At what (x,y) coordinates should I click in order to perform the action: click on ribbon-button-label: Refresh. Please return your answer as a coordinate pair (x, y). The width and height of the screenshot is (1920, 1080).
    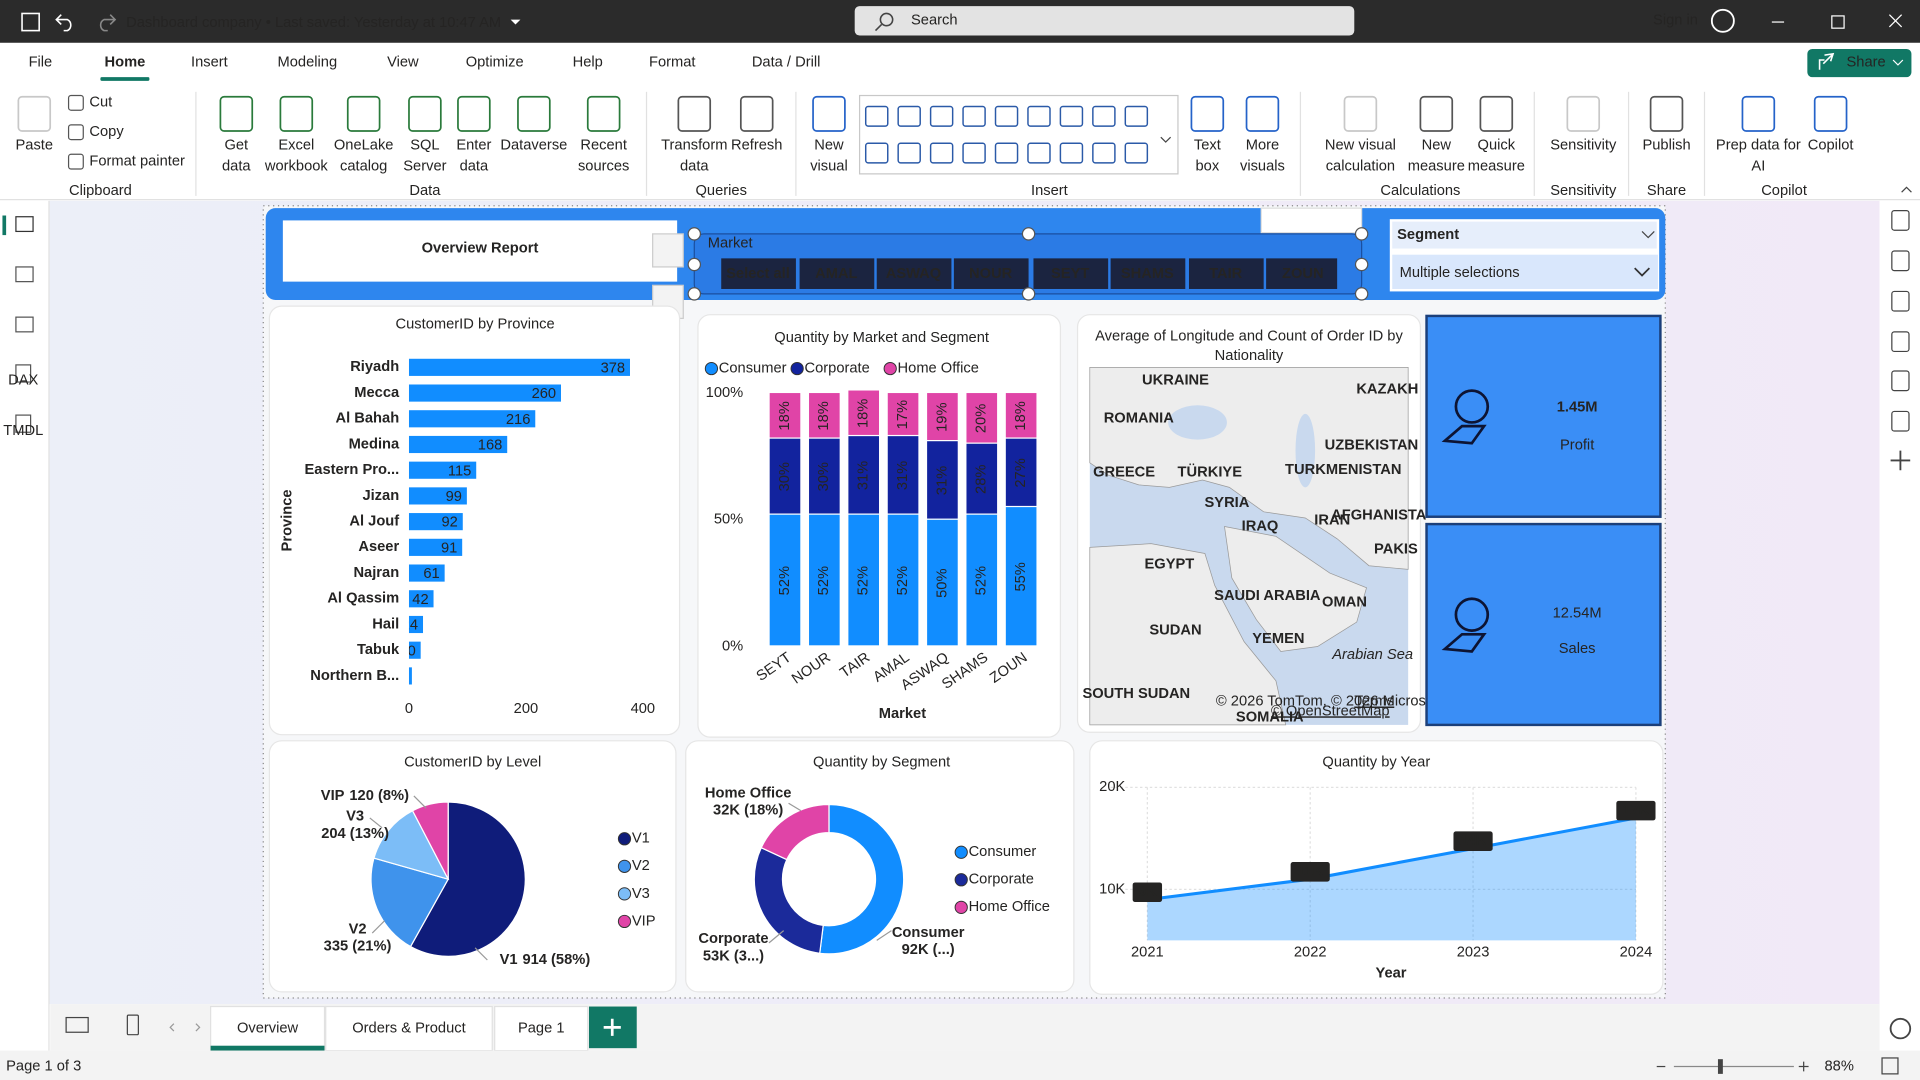
    Looking at the image, I should click on (756, 146).